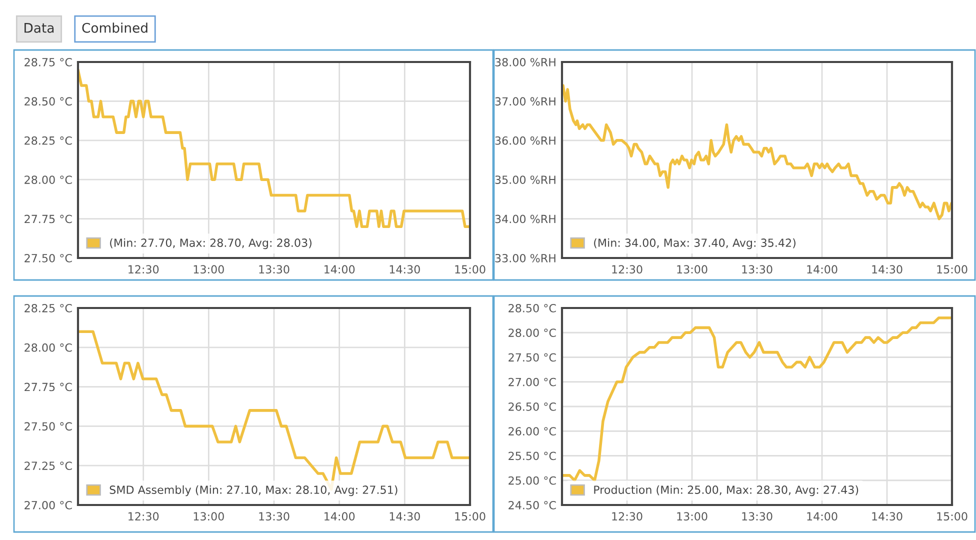  Describe the element at coordinates (525, 180) in the screenshot. I see `y-tick-label: 35.00 %RH` at that location.